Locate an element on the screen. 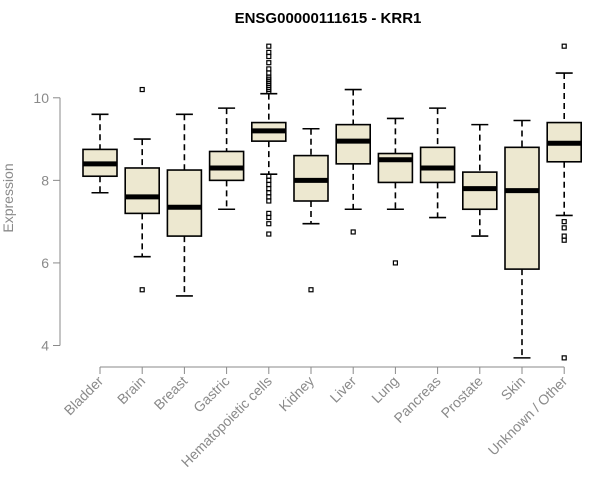 The height and width of the screenshot is (500, 600). y-axis-label: Expression is located at coordinates (8, 197).